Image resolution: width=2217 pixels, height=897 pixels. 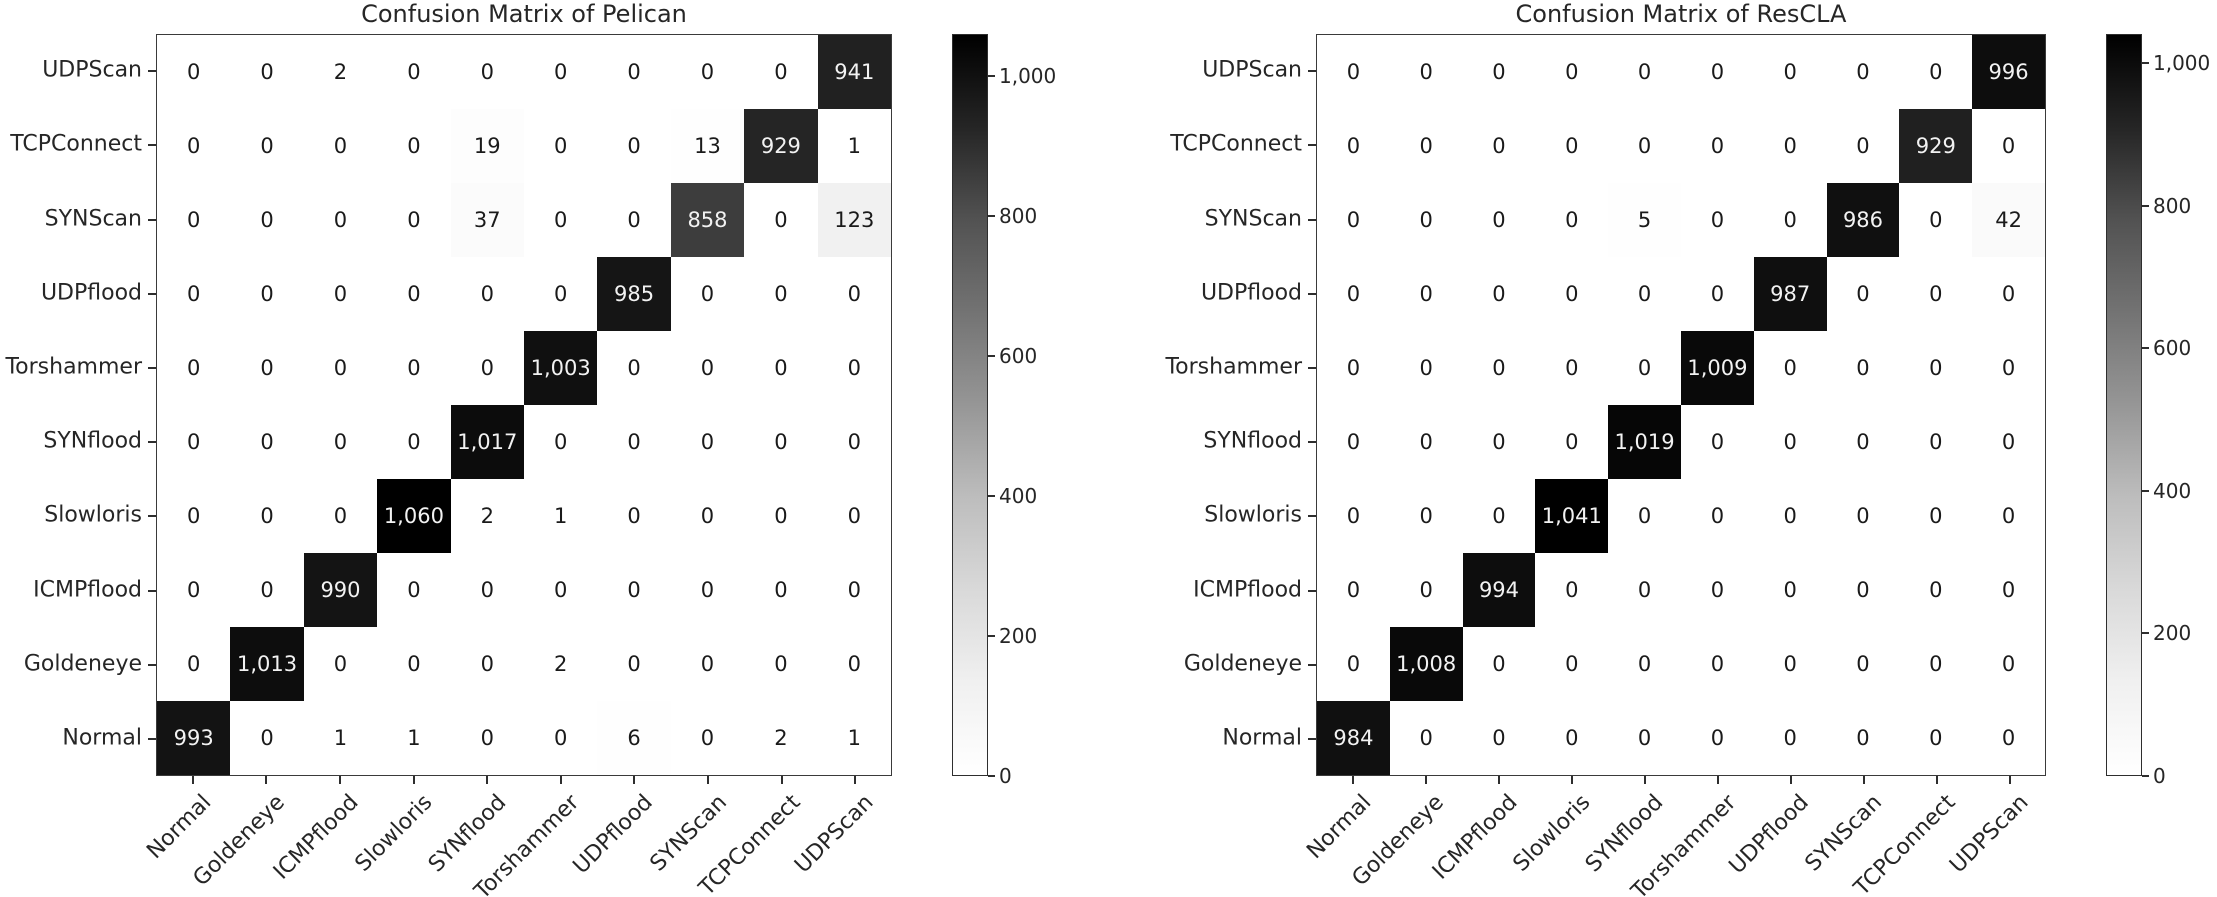 I want to click on colorbar-tick-label: 0, so click(x=1005, y=776).